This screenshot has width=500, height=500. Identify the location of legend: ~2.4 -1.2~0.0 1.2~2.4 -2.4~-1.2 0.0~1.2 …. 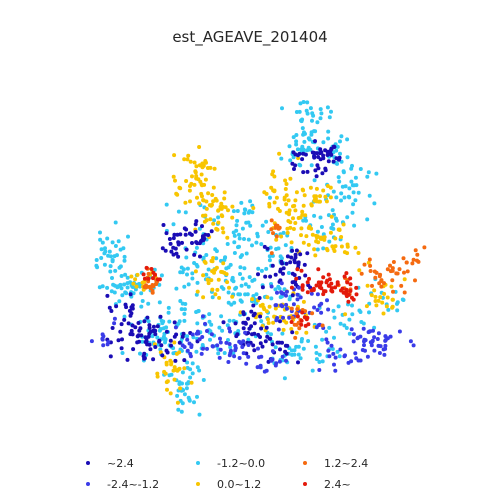
(260, 473).